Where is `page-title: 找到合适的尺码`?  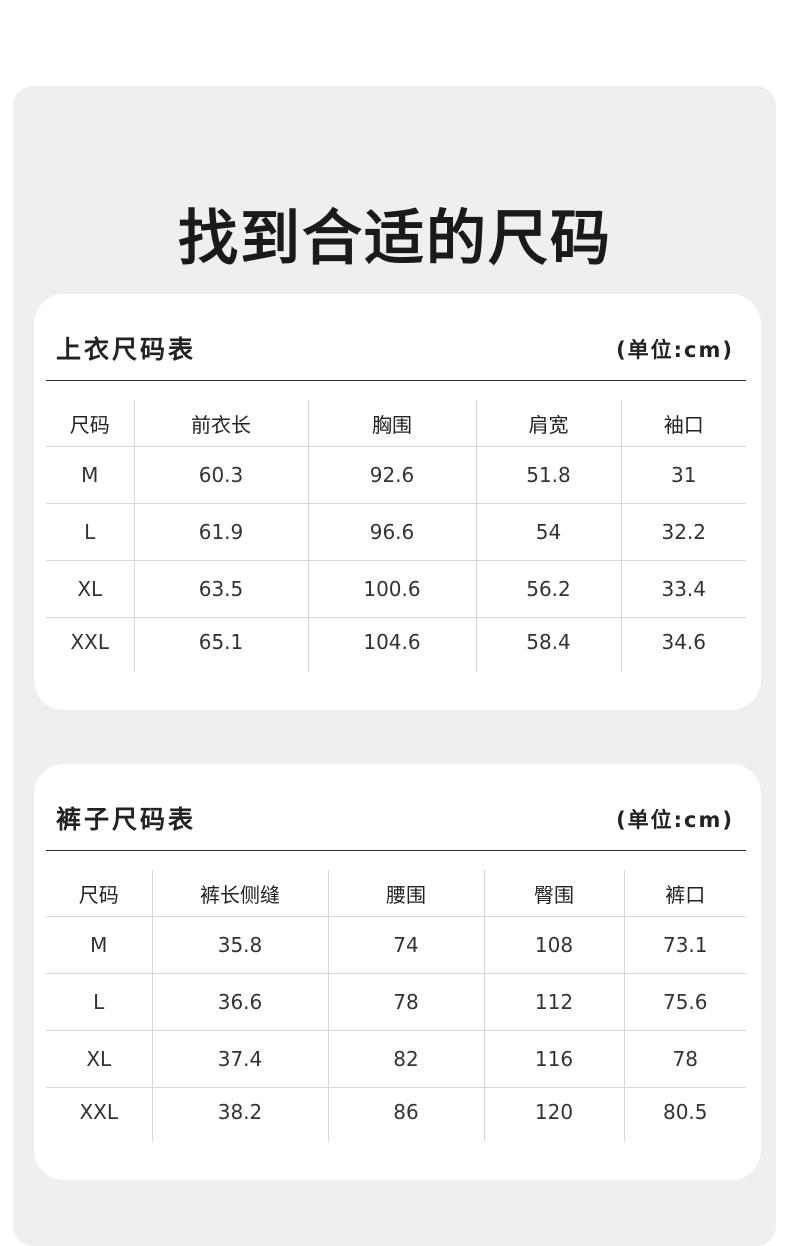
page-title: 找到合适的尺码 is located at coordinates (395, 239).